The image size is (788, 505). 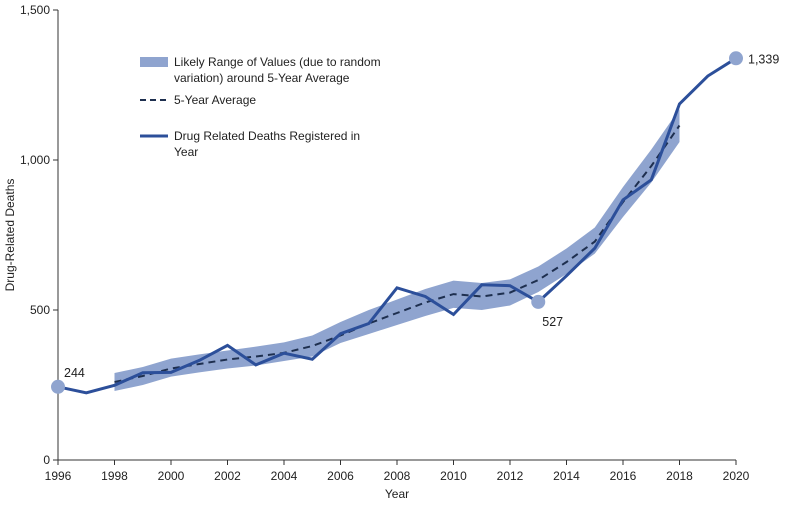 I want to click on x-tick-label: 2014, so click(x=566, y=476).